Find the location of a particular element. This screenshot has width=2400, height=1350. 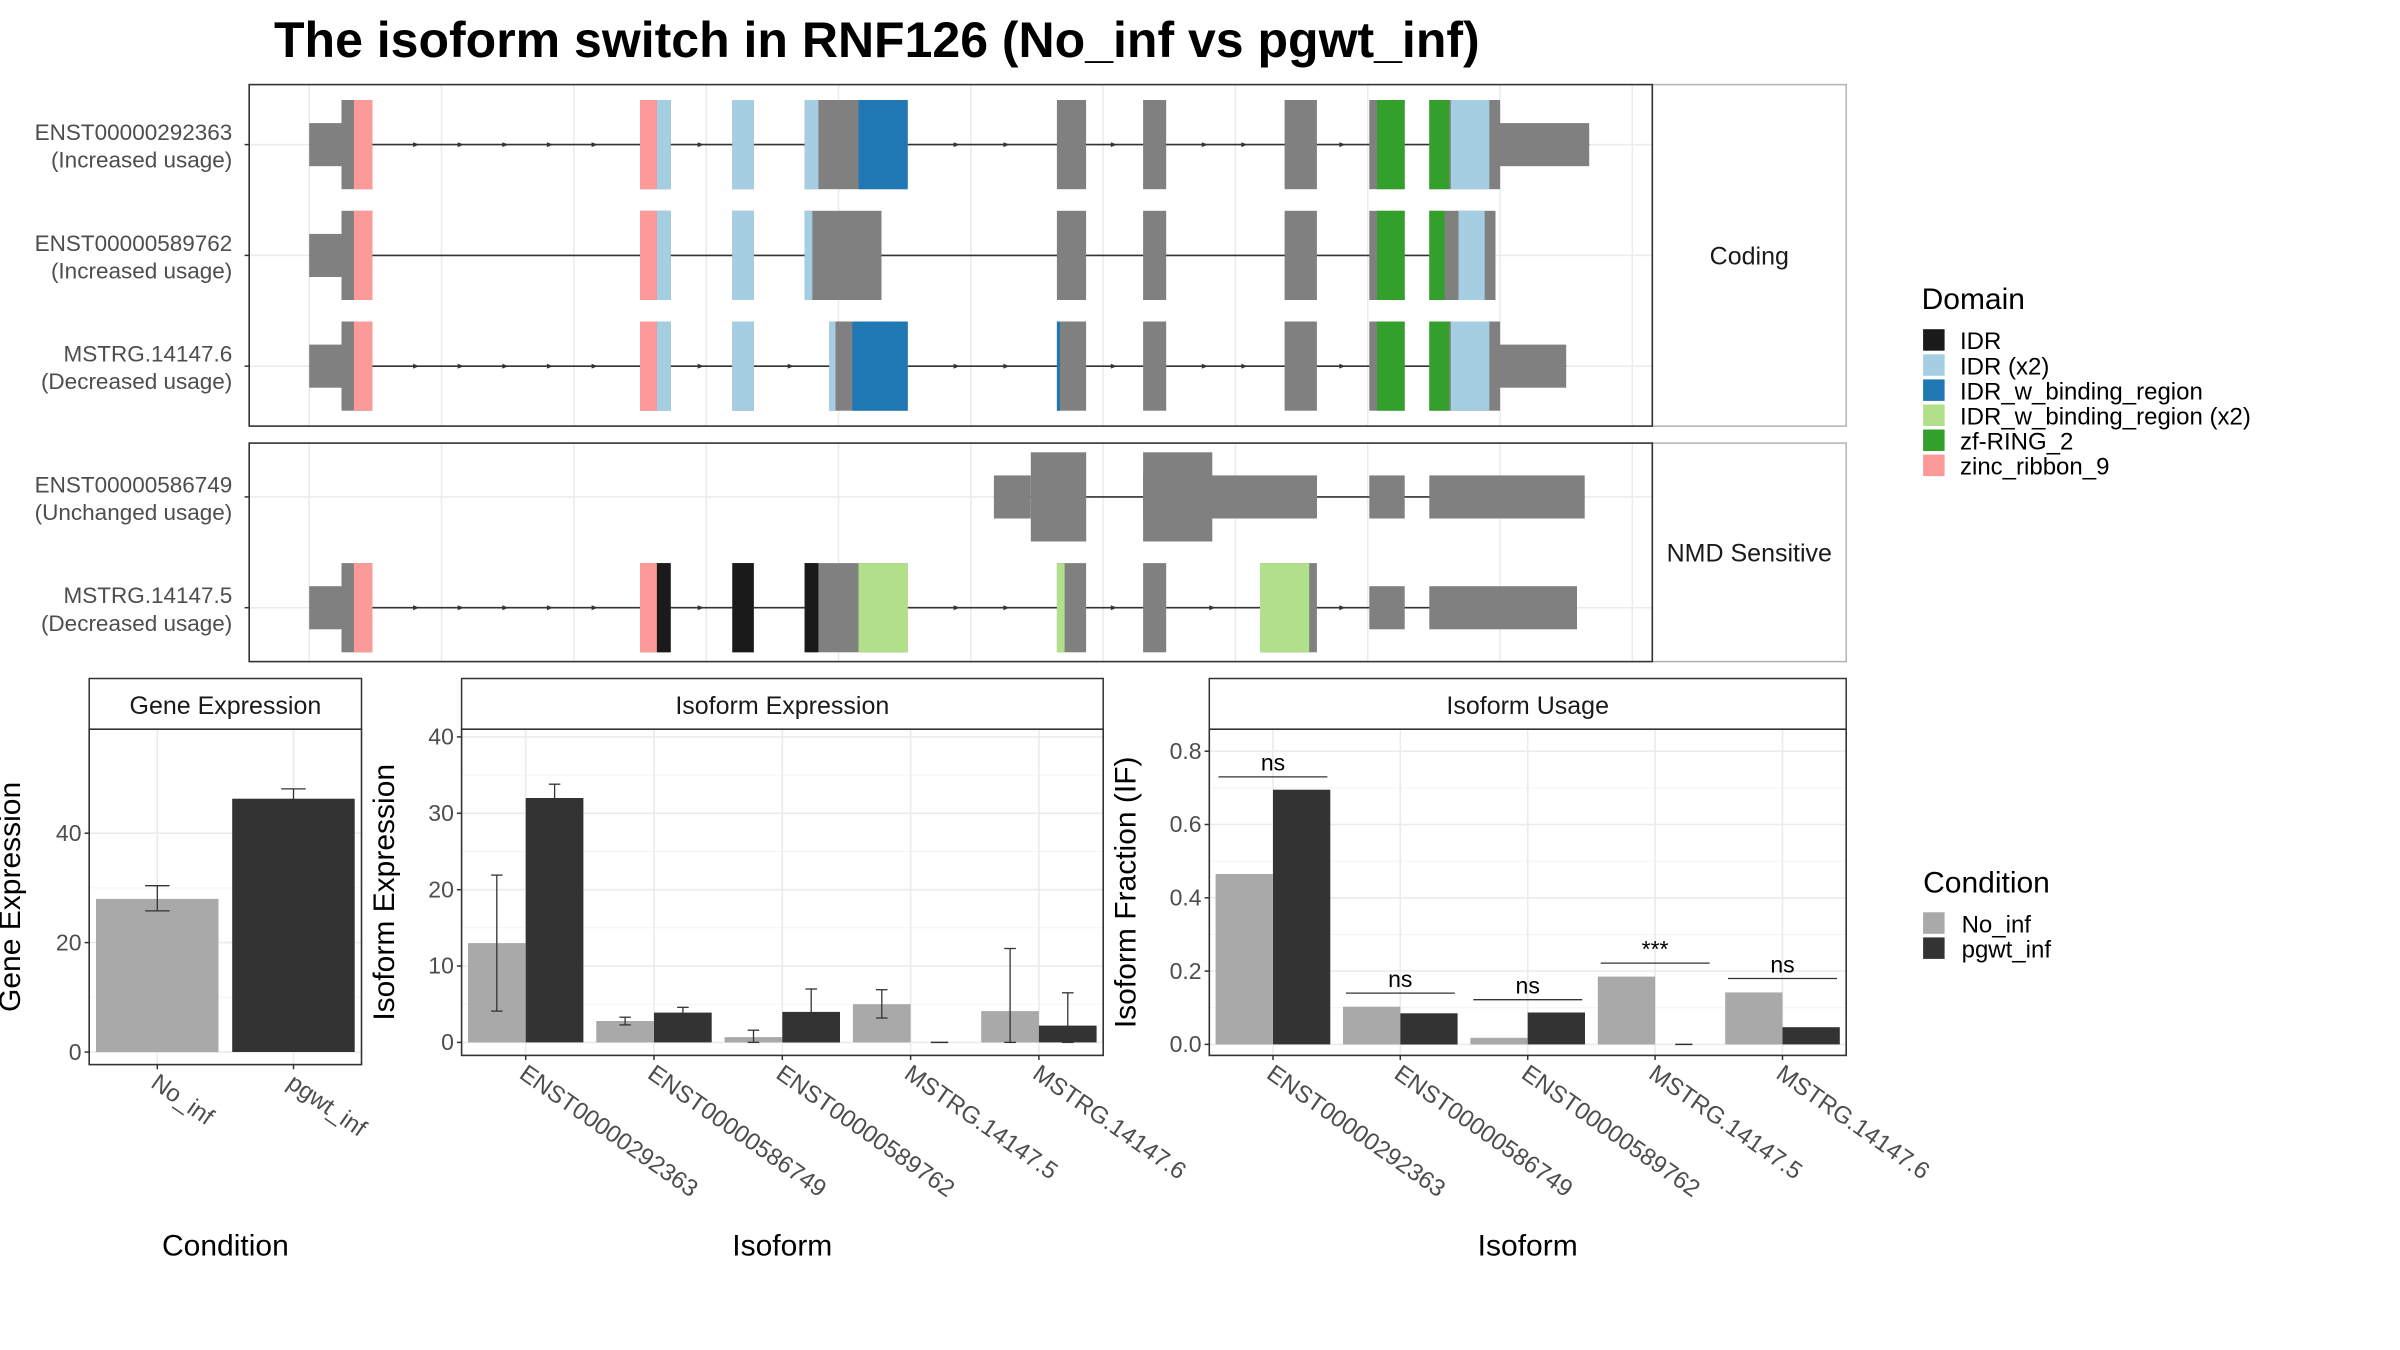

y-tick-label: 0 is located at coordinates (447, 1042).